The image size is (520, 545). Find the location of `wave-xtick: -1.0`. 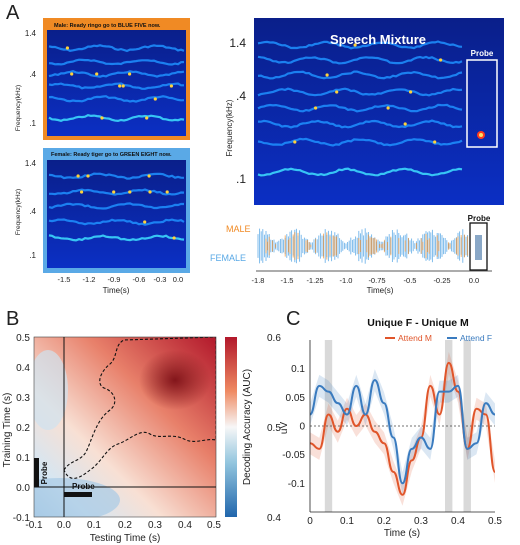

wave-xtick: -1.0 is located at coordinates (346, 280).